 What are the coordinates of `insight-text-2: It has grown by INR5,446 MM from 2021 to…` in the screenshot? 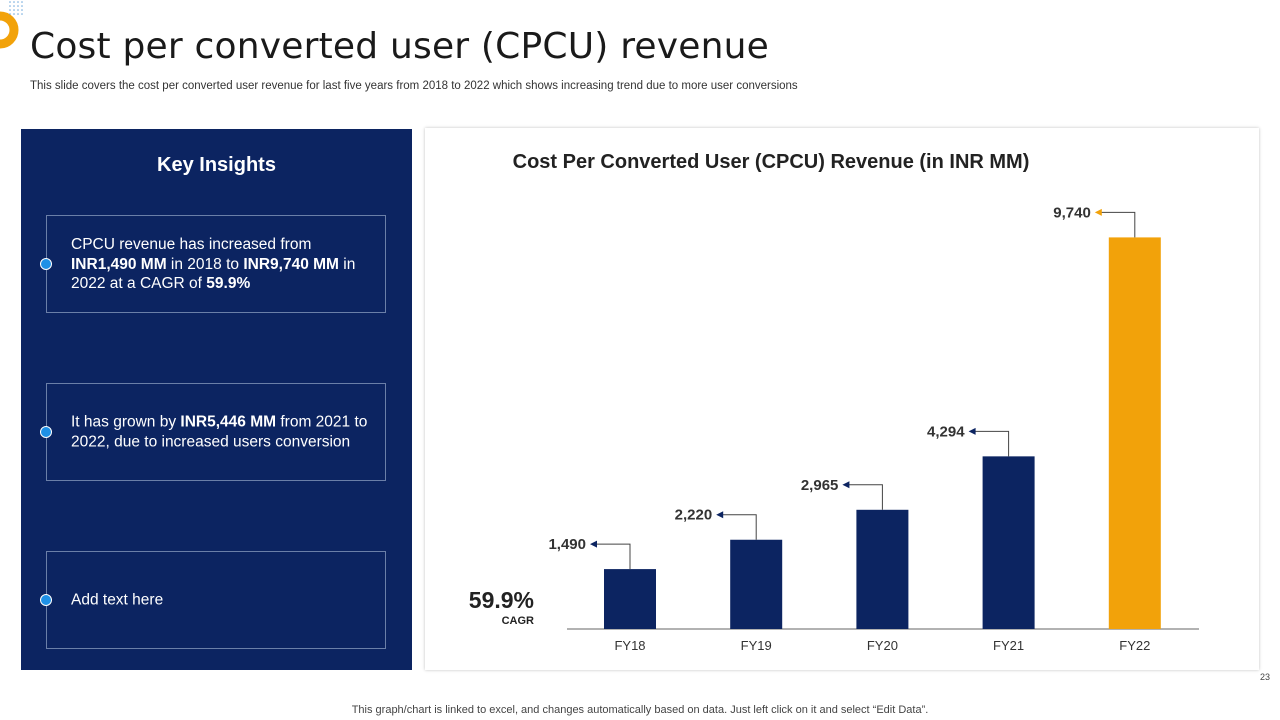 It's located at (222, 432).